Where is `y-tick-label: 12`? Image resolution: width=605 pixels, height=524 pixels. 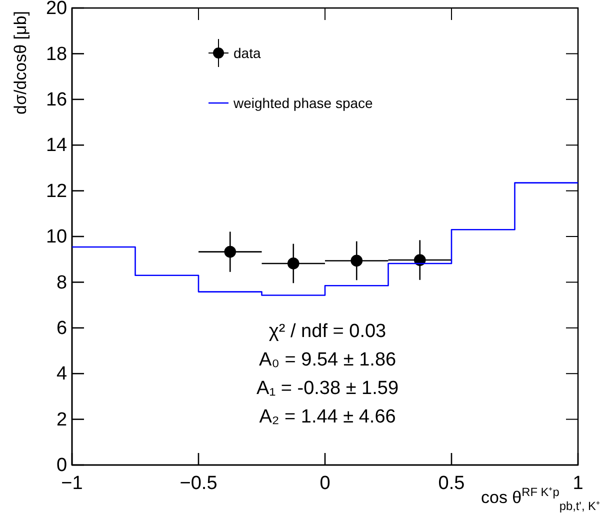 y-tick-label: 12 is located at coordinates (57, 191).